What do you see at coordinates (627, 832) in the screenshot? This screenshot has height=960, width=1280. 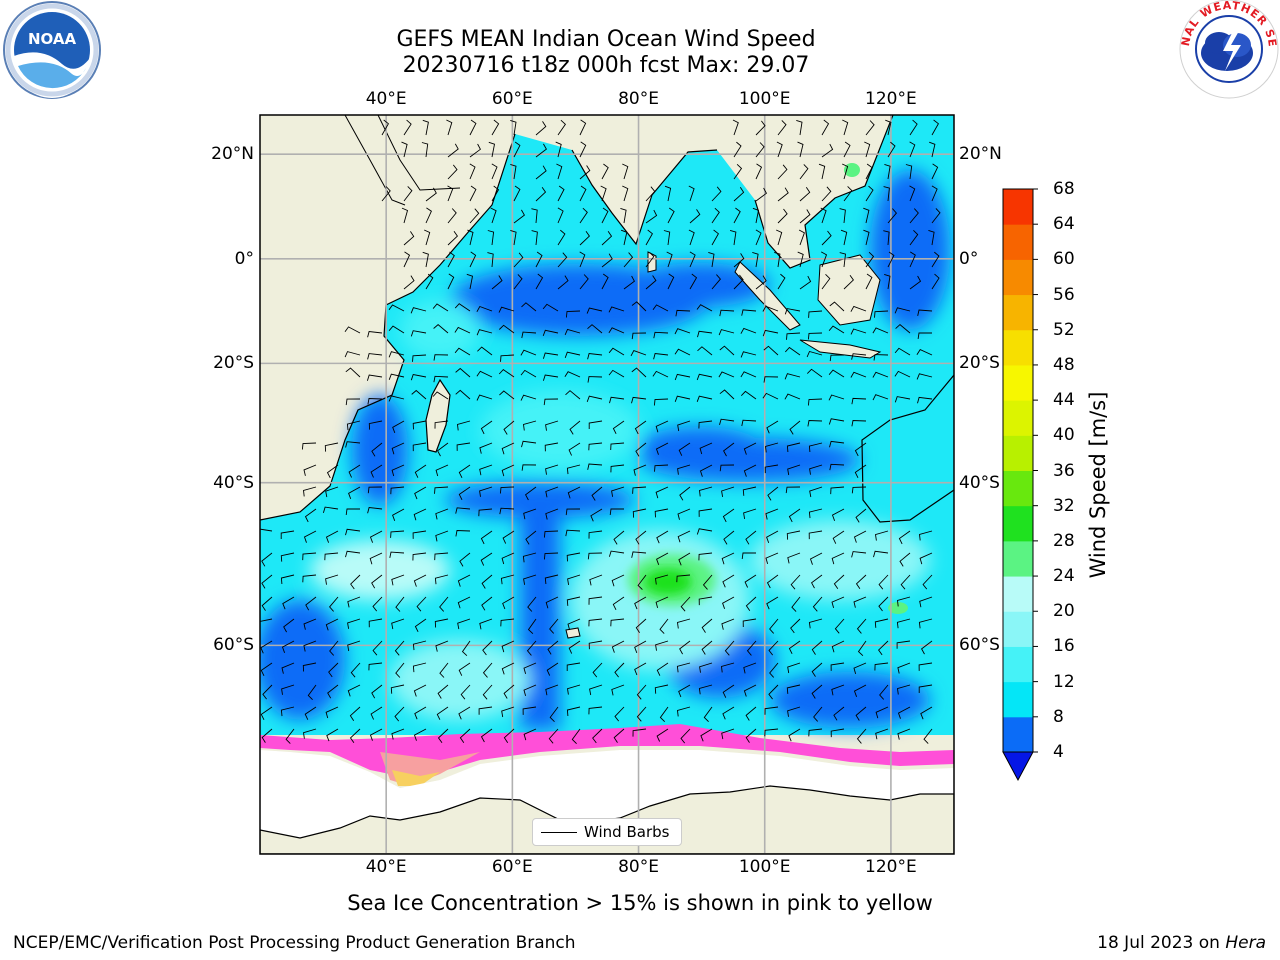 I see `legend-label: Wind Barbs` at bounding box center [627, 832].